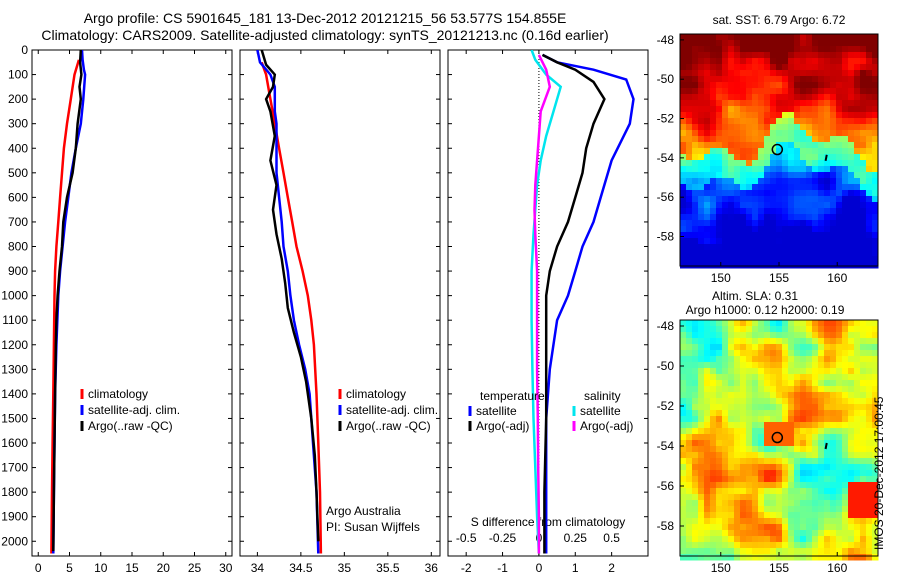 Image resolution: width=900 pixels, height=580 pixels. I want to click on argo-location-marker, so click(777, 437).